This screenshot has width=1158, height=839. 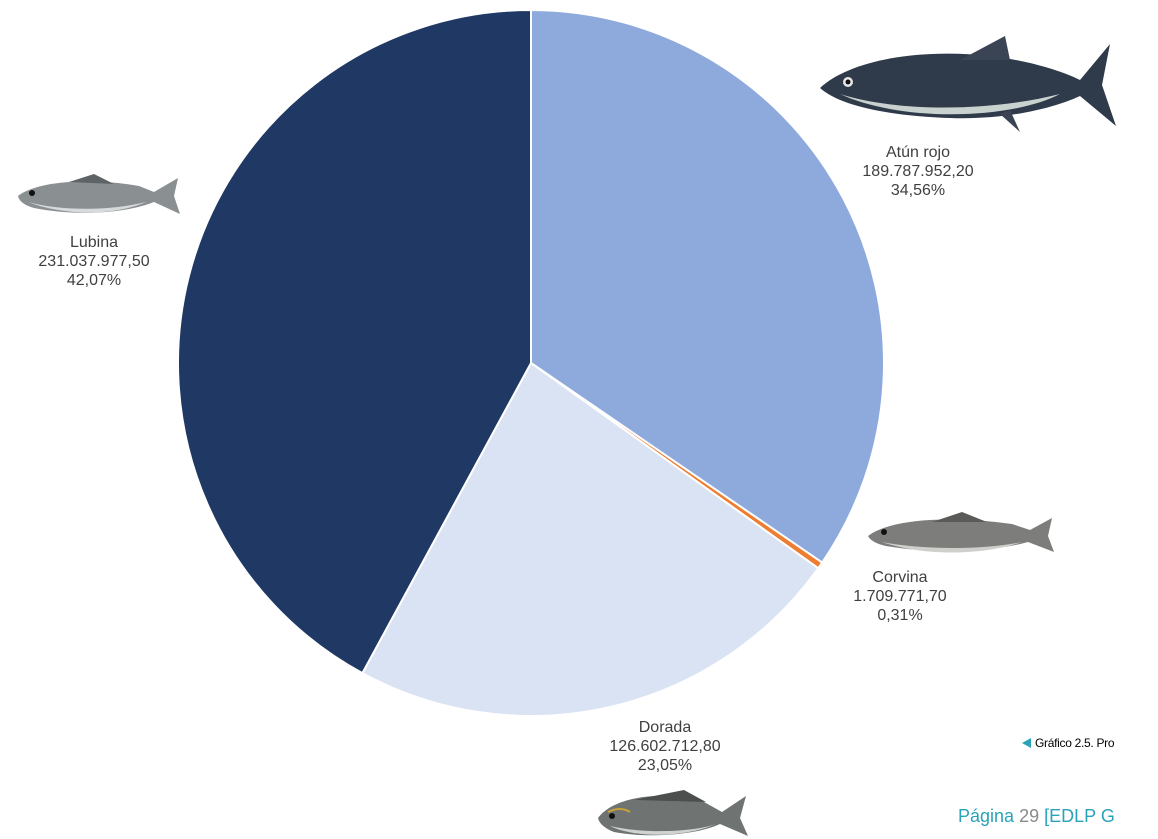 What do you see at coordinates (1079, 816) in the screenshot?
I see `footer-rest: [EDLP G` at bounding box center [1079, 816].